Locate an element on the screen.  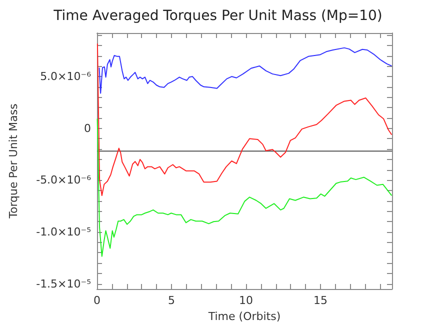
x-tick-label: 0 is located at coordinates (97, 300).